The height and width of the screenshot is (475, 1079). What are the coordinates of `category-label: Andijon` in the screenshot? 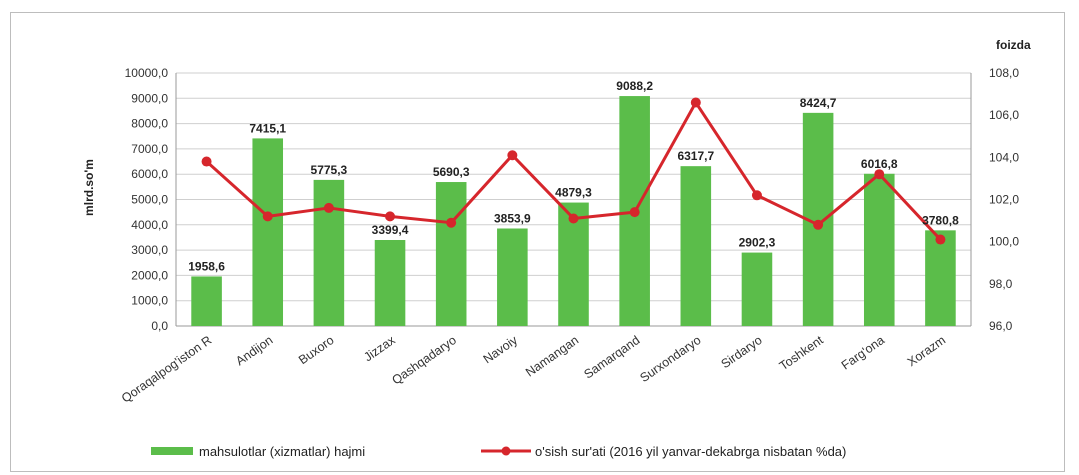 It's located at (254, 350).